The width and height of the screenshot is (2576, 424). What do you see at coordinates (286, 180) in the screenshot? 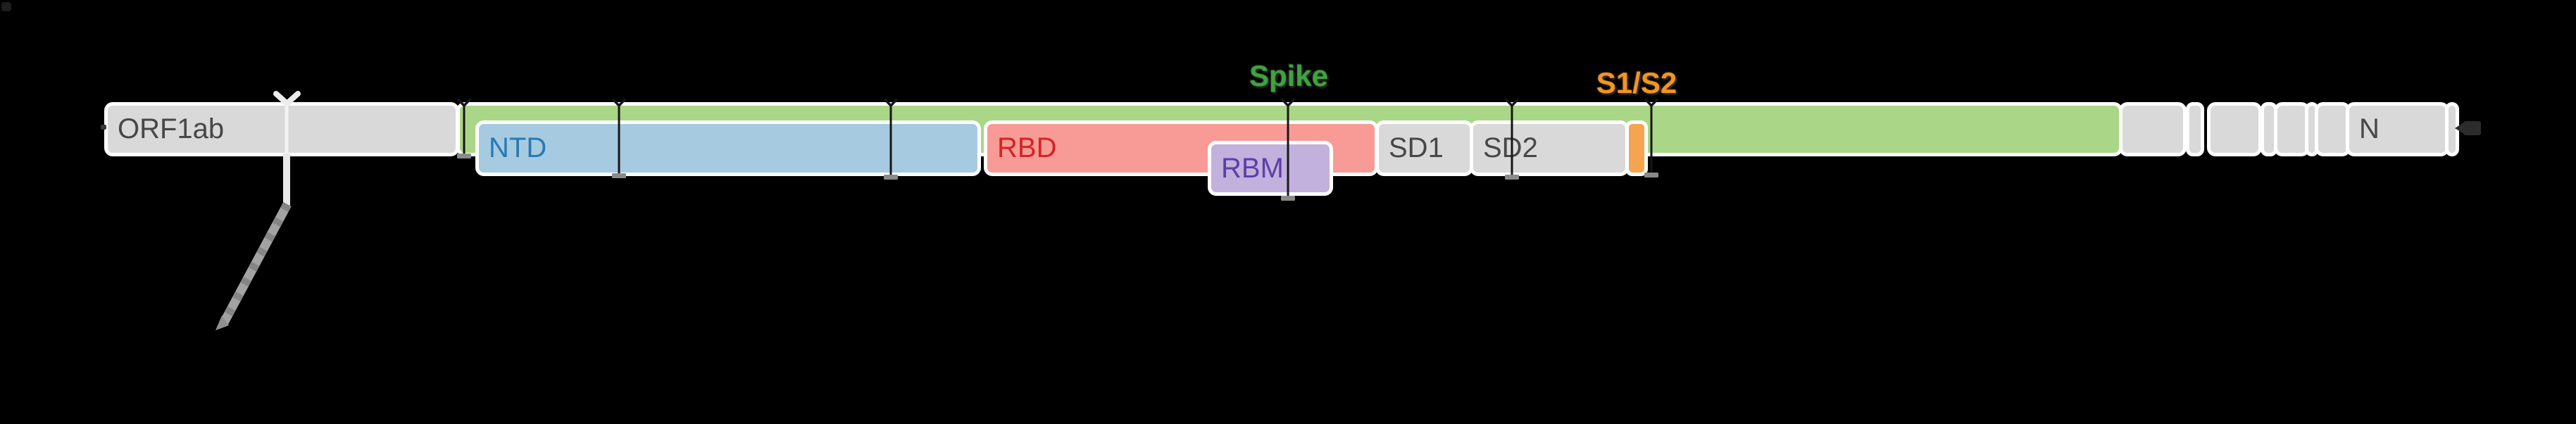
I see `orf1ab-marker-line-lower` at bounding box center [286, 180].